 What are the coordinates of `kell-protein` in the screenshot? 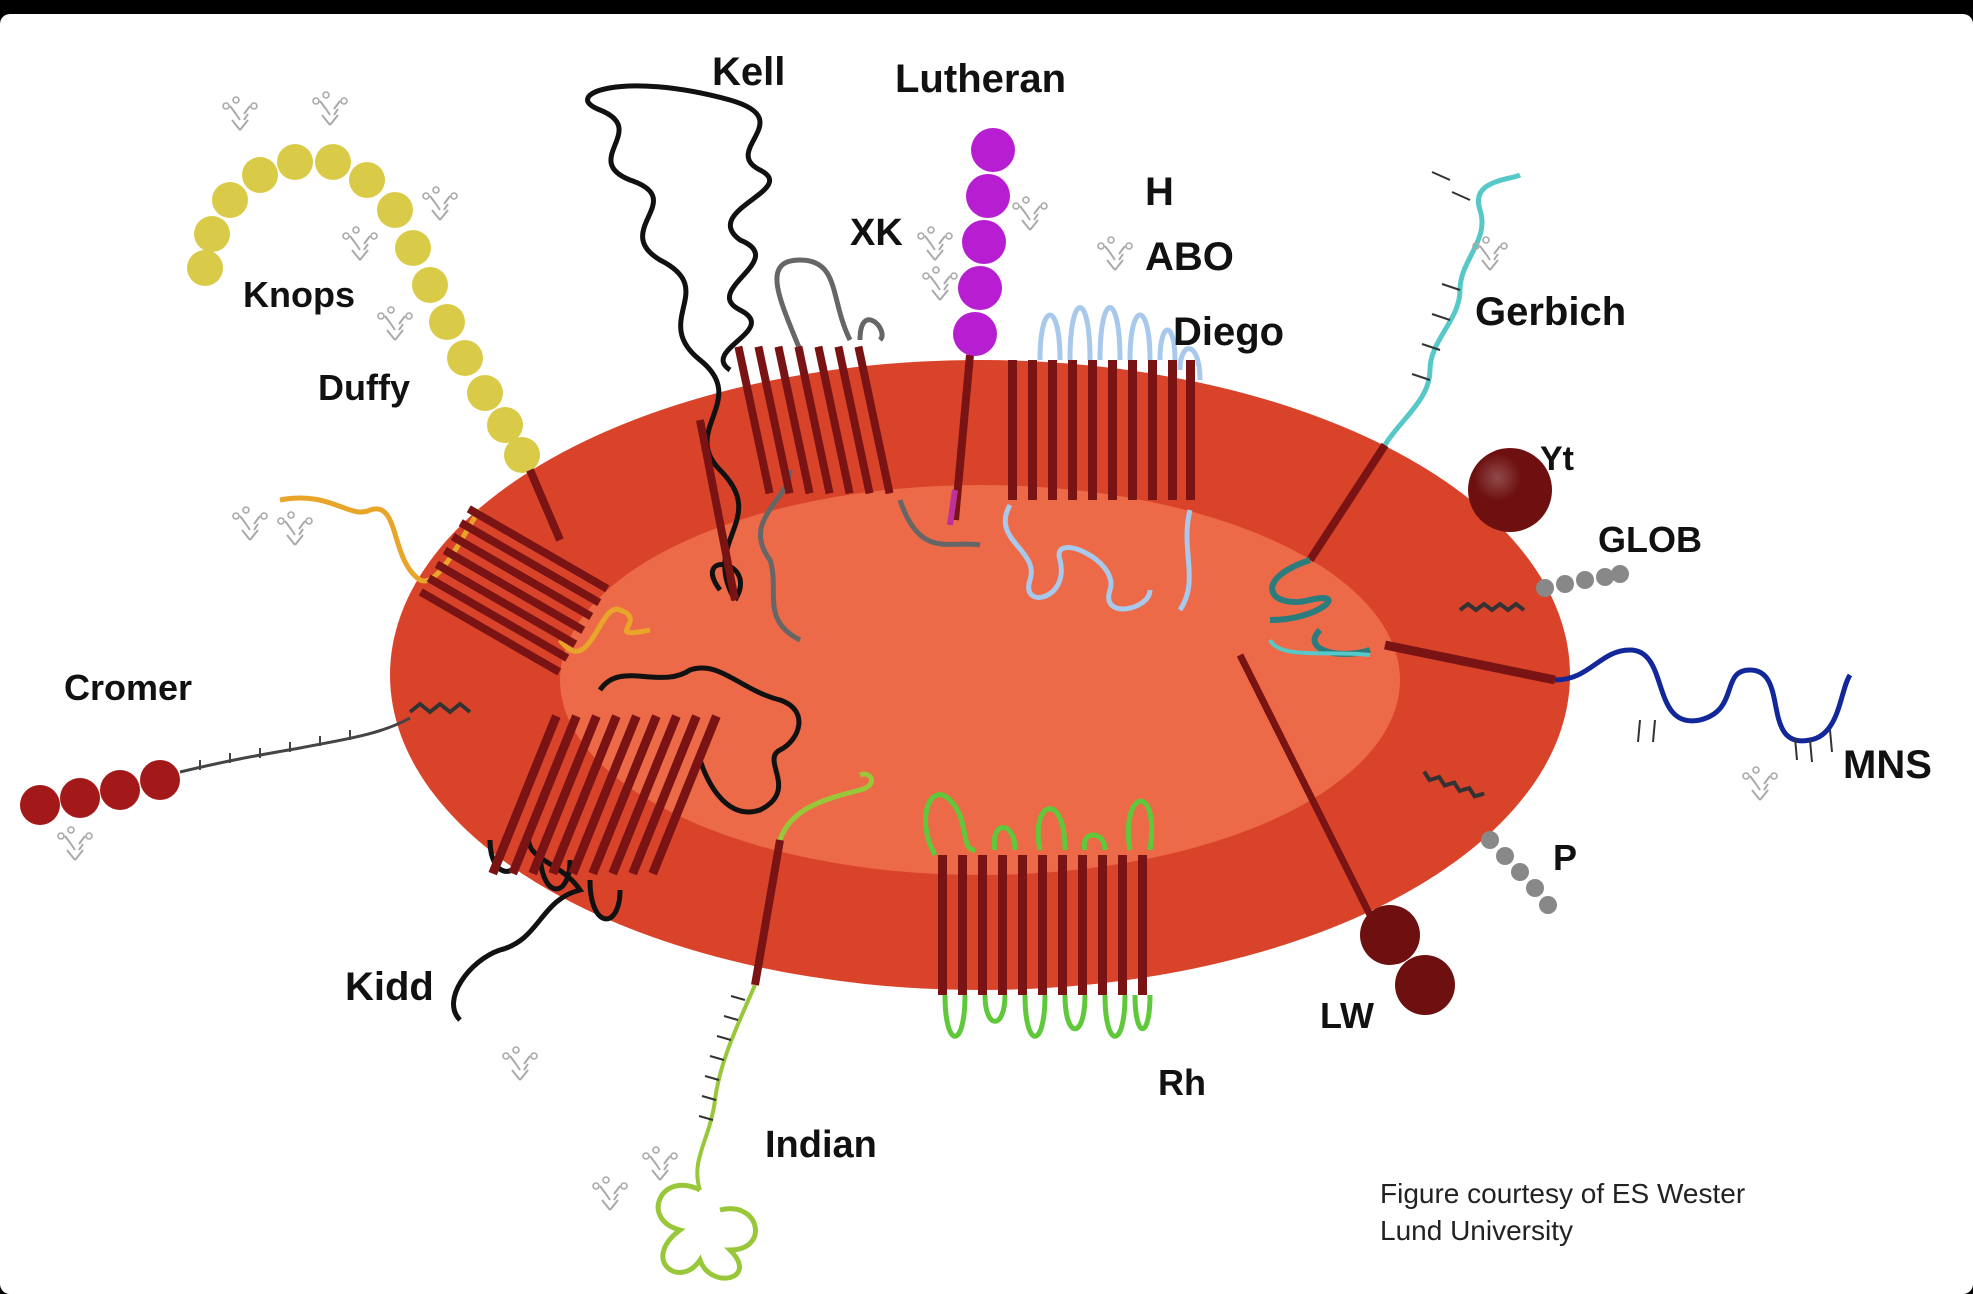 It's located at (678, 342).